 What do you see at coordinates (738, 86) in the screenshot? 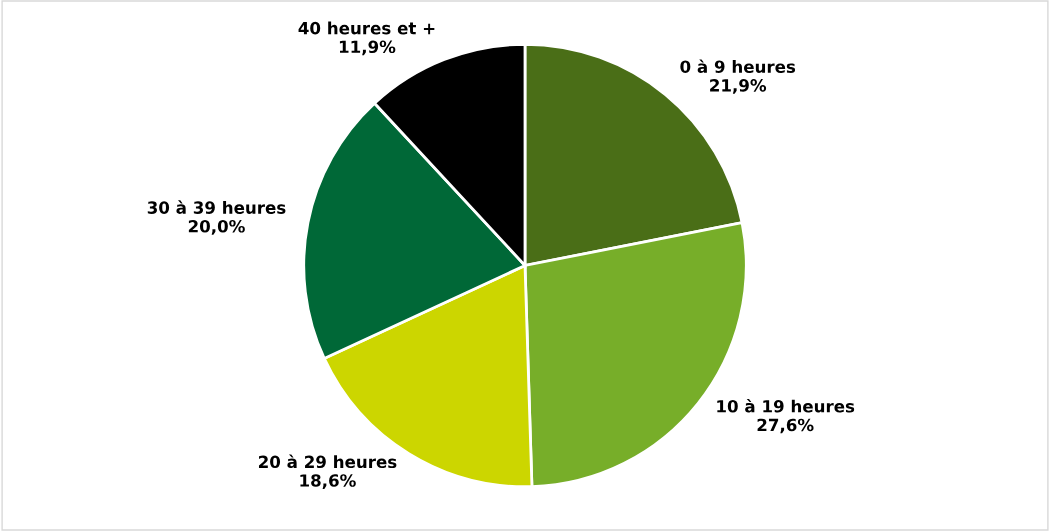
I see `data-label: 21,9%` at bounding box center [738, 86].